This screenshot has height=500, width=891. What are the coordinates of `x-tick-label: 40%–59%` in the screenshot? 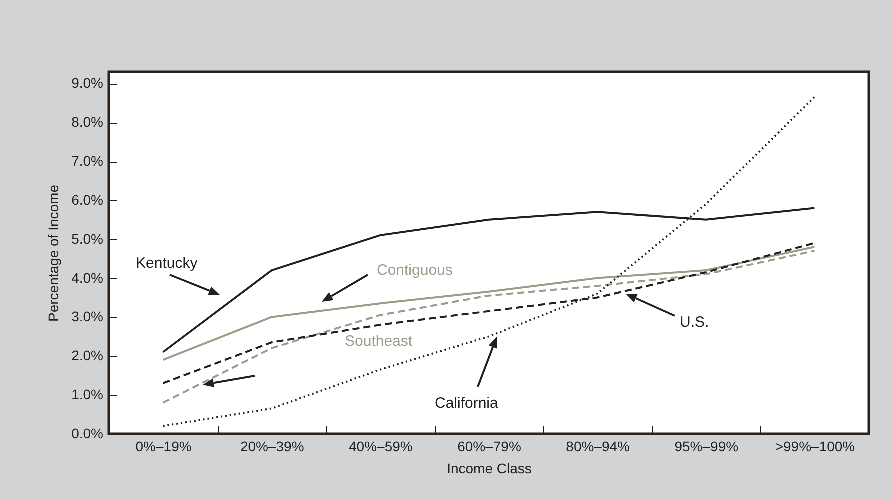 It's located at (381, 446).